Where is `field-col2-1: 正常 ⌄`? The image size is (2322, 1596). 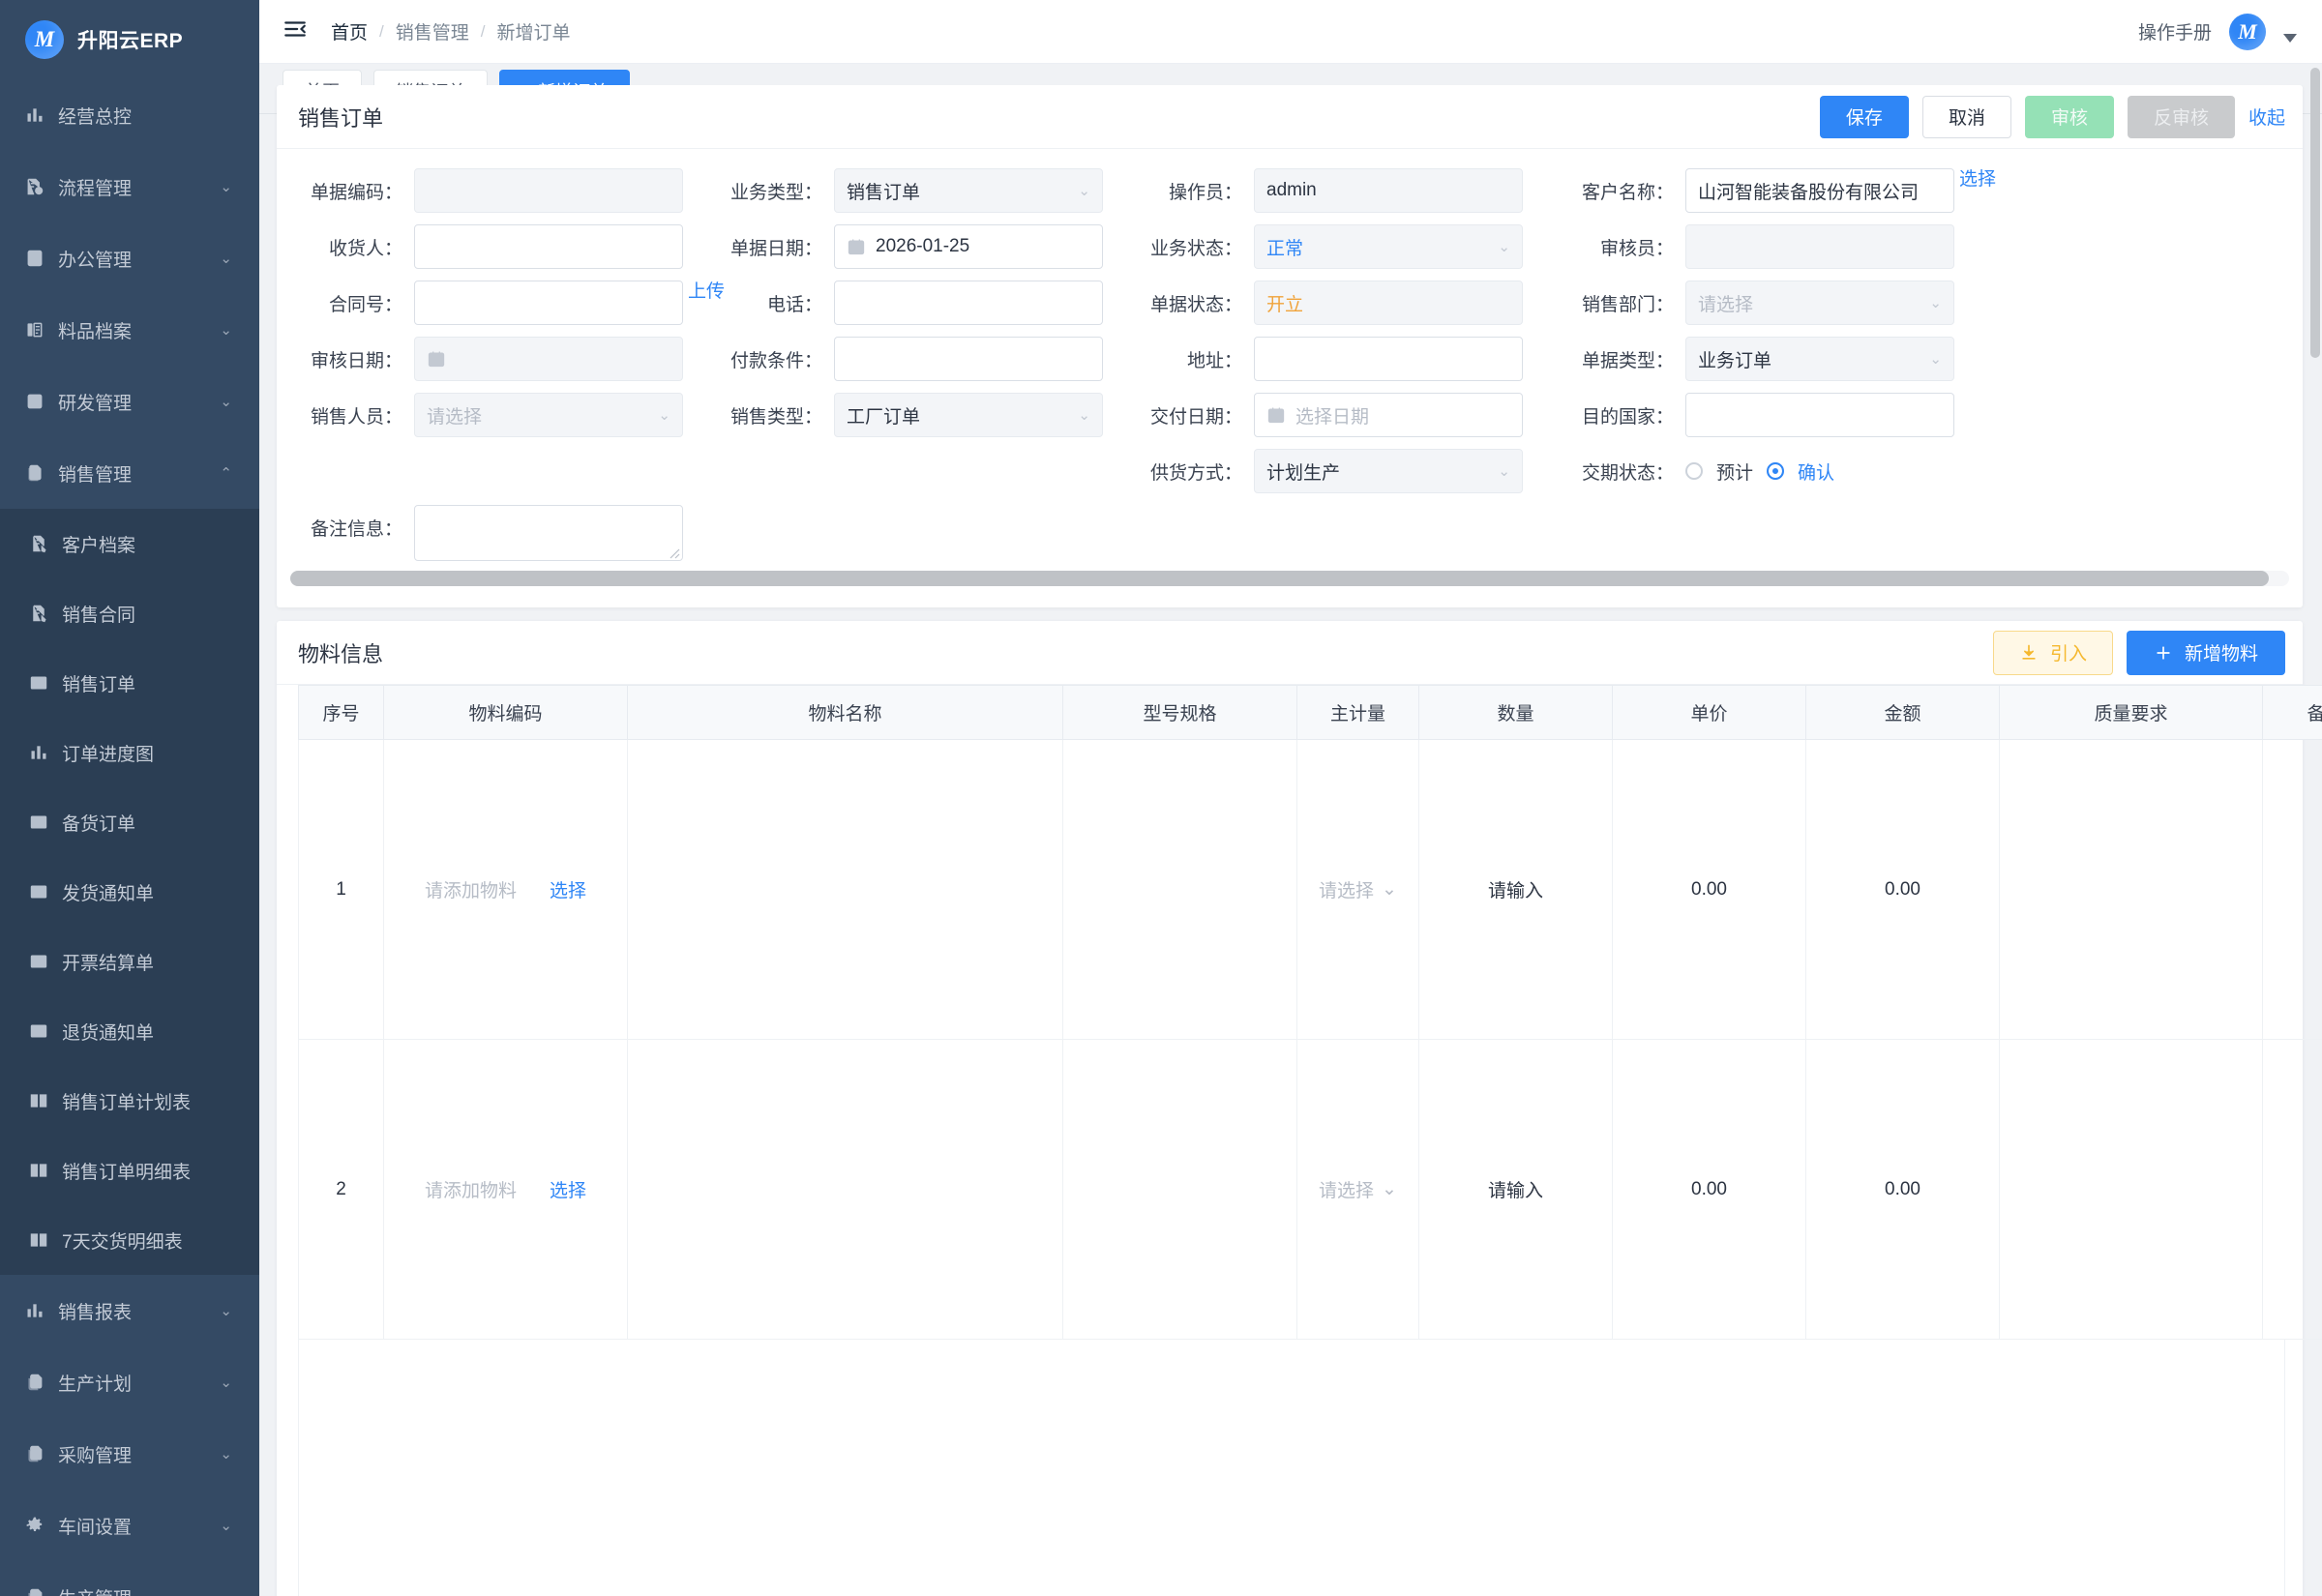 field-col2-1: 正常 ⌄ is located at coordinates (1388, 246).